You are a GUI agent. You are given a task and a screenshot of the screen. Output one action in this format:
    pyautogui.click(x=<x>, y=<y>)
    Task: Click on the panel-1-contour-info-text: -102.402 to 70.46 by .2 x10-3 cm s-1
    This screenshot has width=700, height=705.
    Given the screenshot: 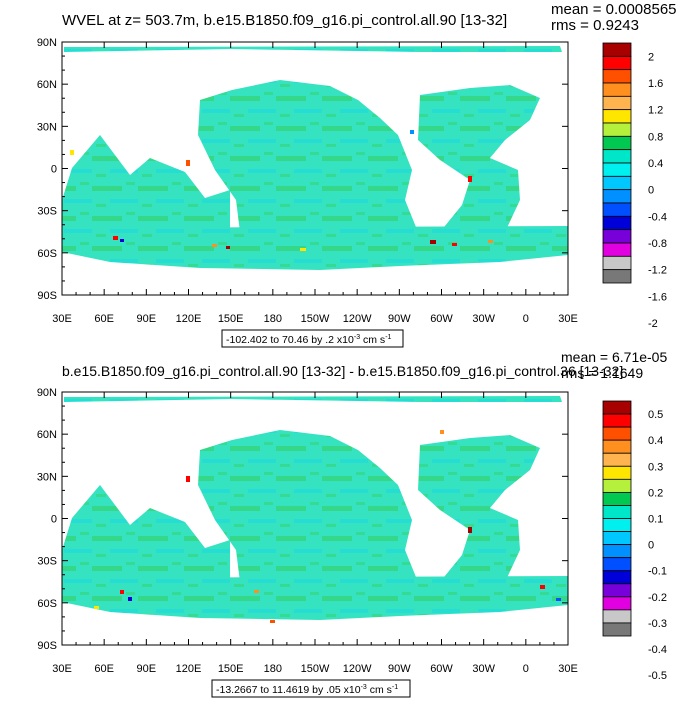 What is the action you would take?
    pyautogui.click(x=309, y=340)
    